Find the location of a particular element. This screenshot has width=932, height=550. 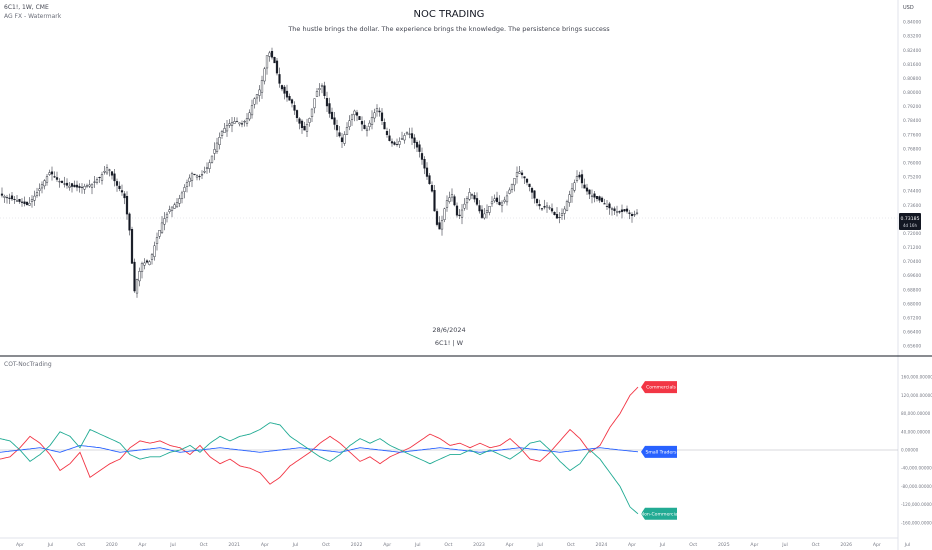

price-tick-label: 0.76000 is located at coordinates (912, 164).